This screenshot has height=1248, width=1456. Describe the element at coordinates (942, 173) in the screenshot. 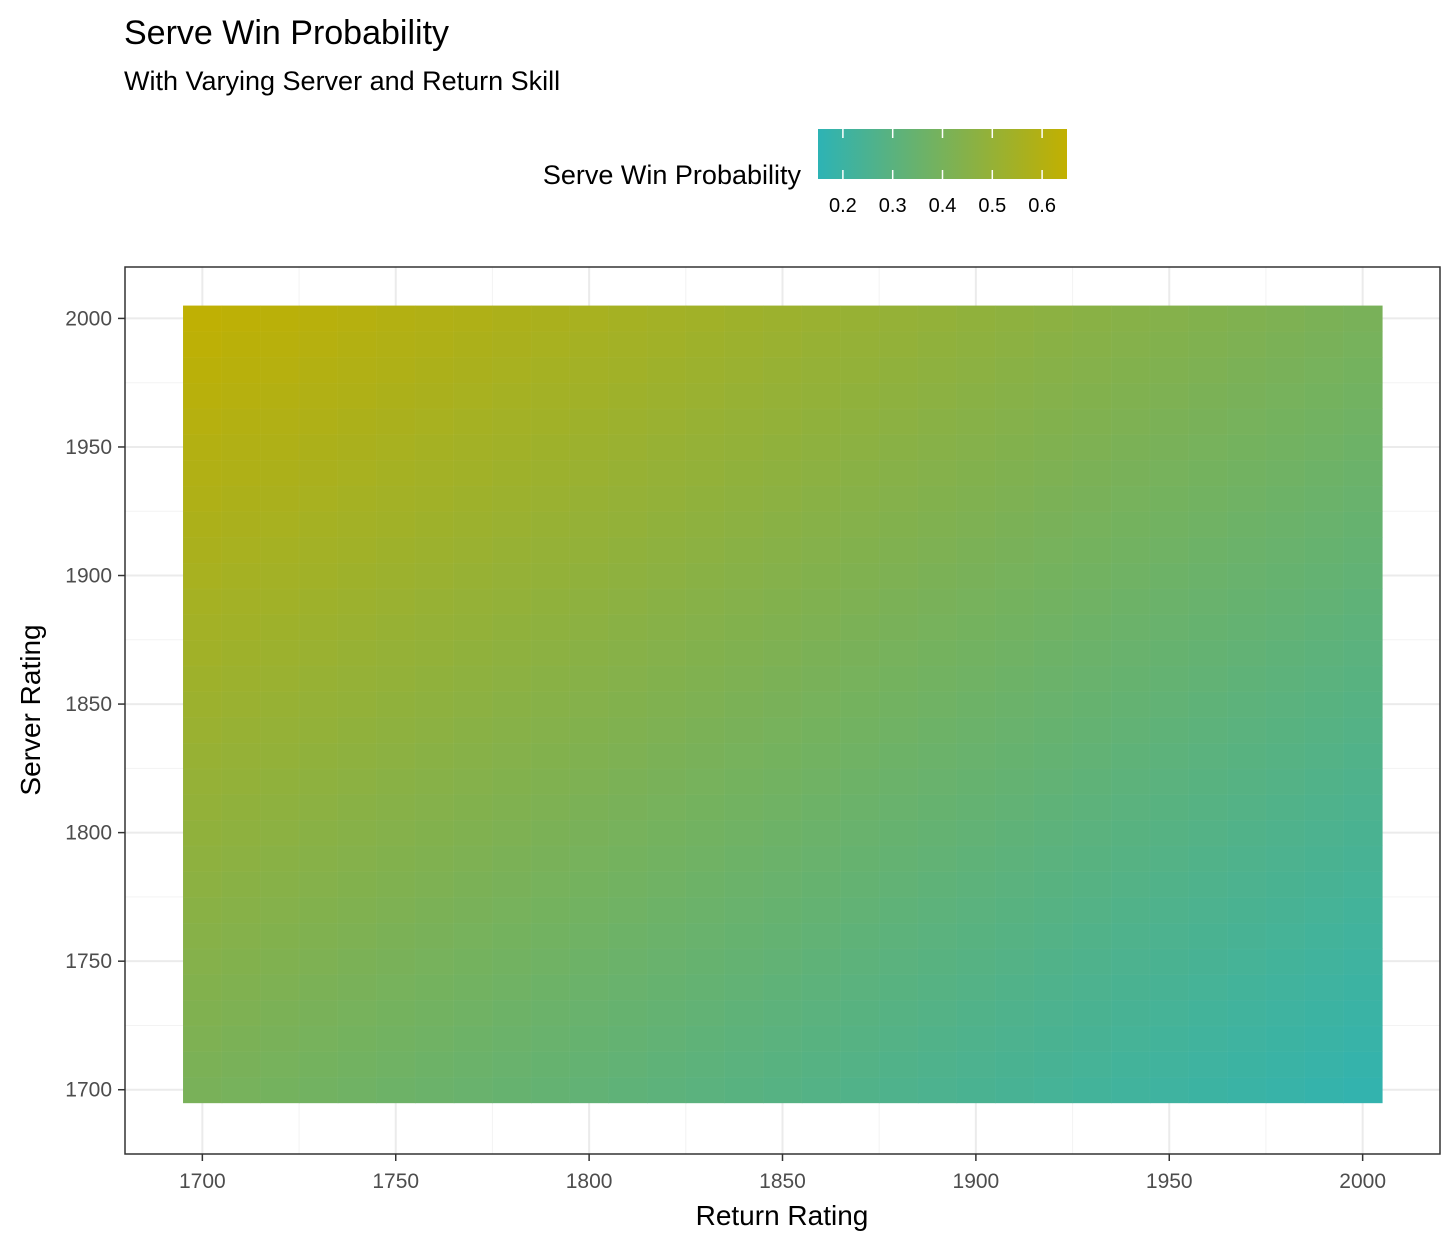

I see `legend-ticks: 0.2 0.3 0.4 0.5 0.6` at that location.